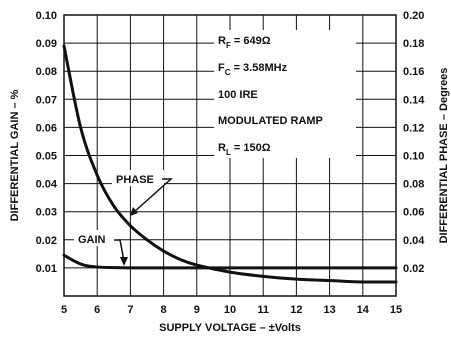  What do you see at coordinates (230, 328) in the screenshot?
I see `x-axis-title: SUPPLY VOLTAGE – ±Volts` at bounding box center [230, 328].